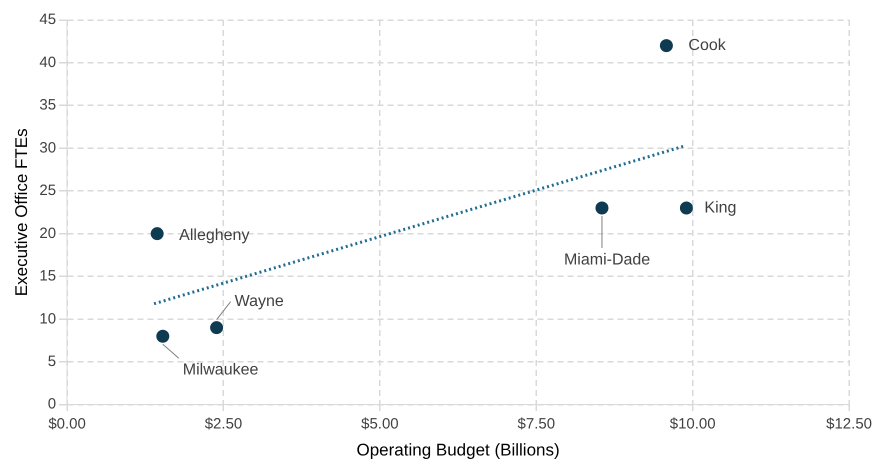 Image resolution: width=883 pixels, height=473 pixels. Describe the element at coordinates (21, 212) in the screenshot. I see `y-axis-title: Executive Office FTEs` at that location.